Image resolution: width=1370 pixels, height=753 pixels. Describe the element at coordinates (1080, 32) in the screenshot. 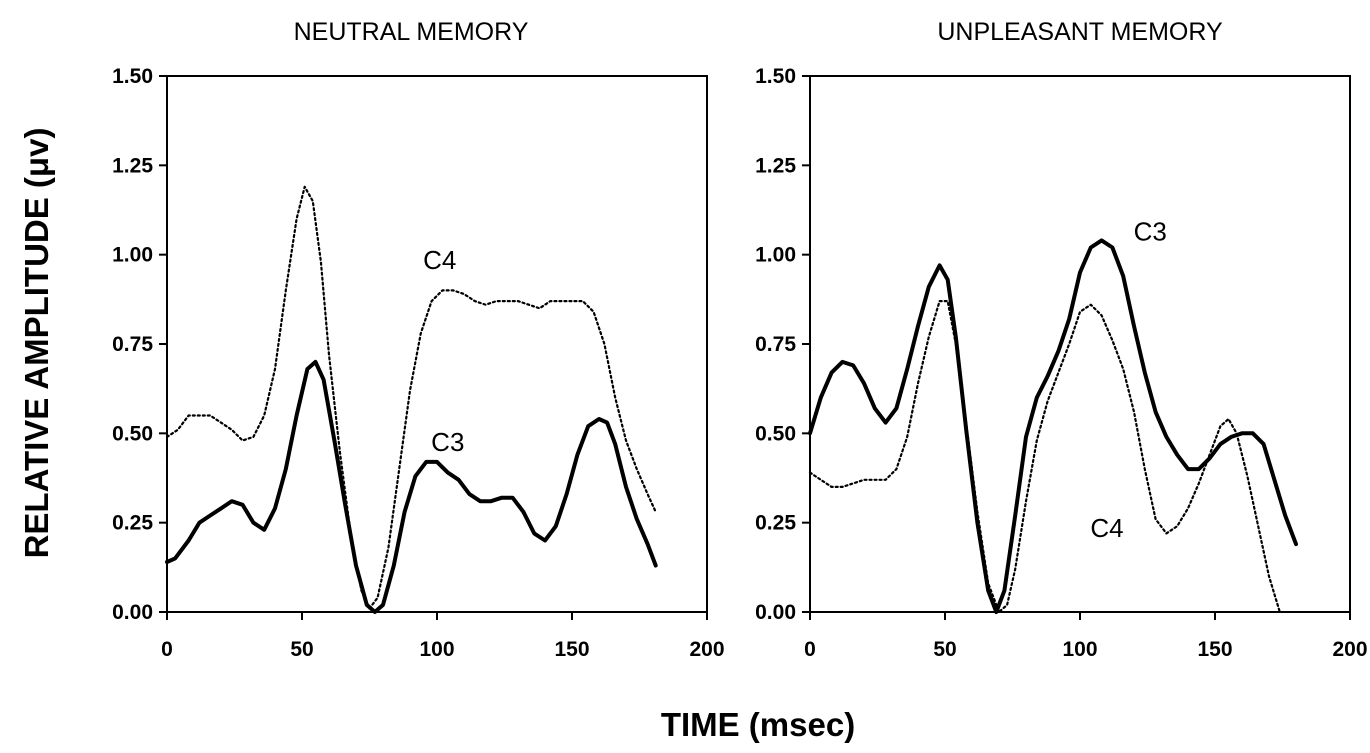

I see `chart-title: UNPLEASANT MEMORY` at that location.